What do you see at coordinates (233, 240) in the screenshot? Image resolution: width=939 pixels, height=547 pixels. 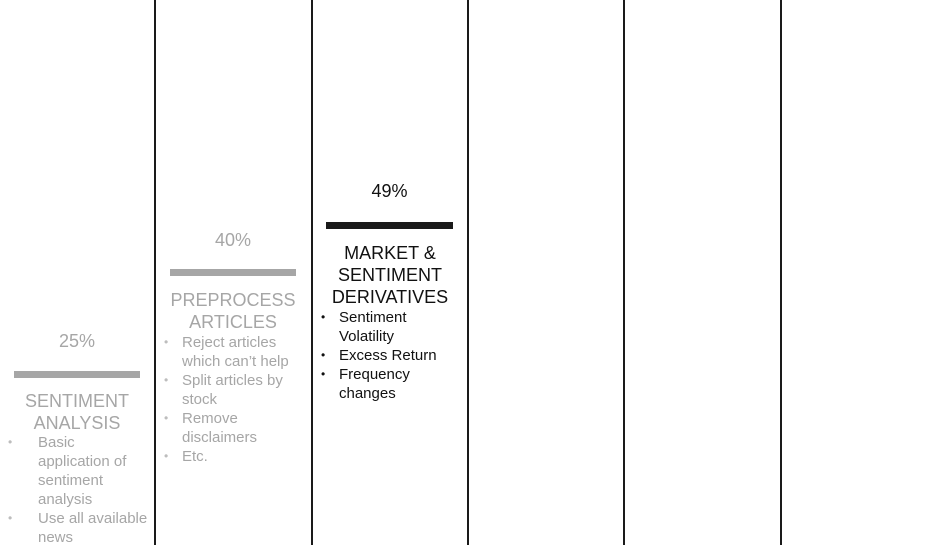 I see `step-percent: 40%` at bounding box center [233, 240].